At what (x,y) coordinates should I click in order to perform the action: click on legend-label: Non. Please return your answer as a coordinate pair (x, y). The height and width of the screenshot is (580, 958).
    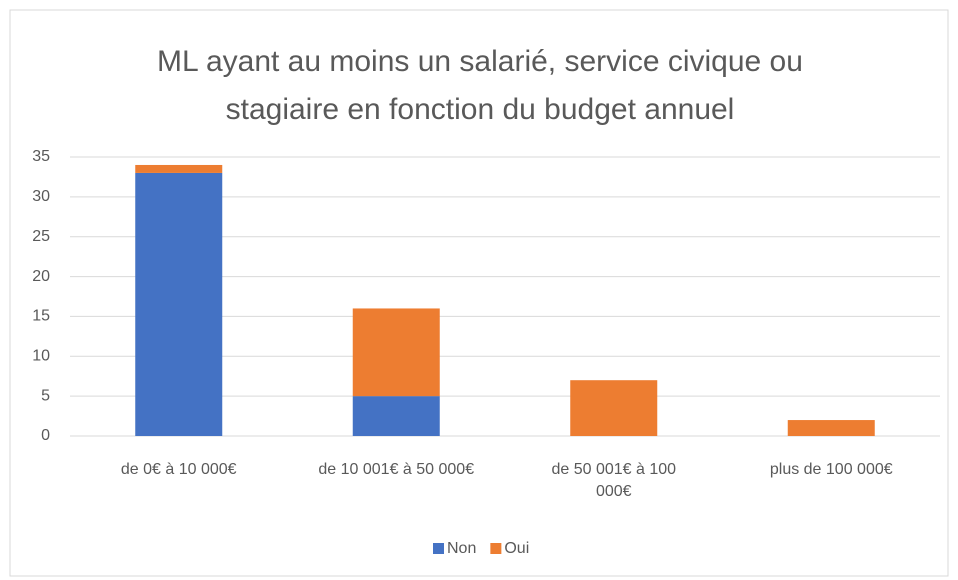
    Looking at the image, I should click on (461, 548).